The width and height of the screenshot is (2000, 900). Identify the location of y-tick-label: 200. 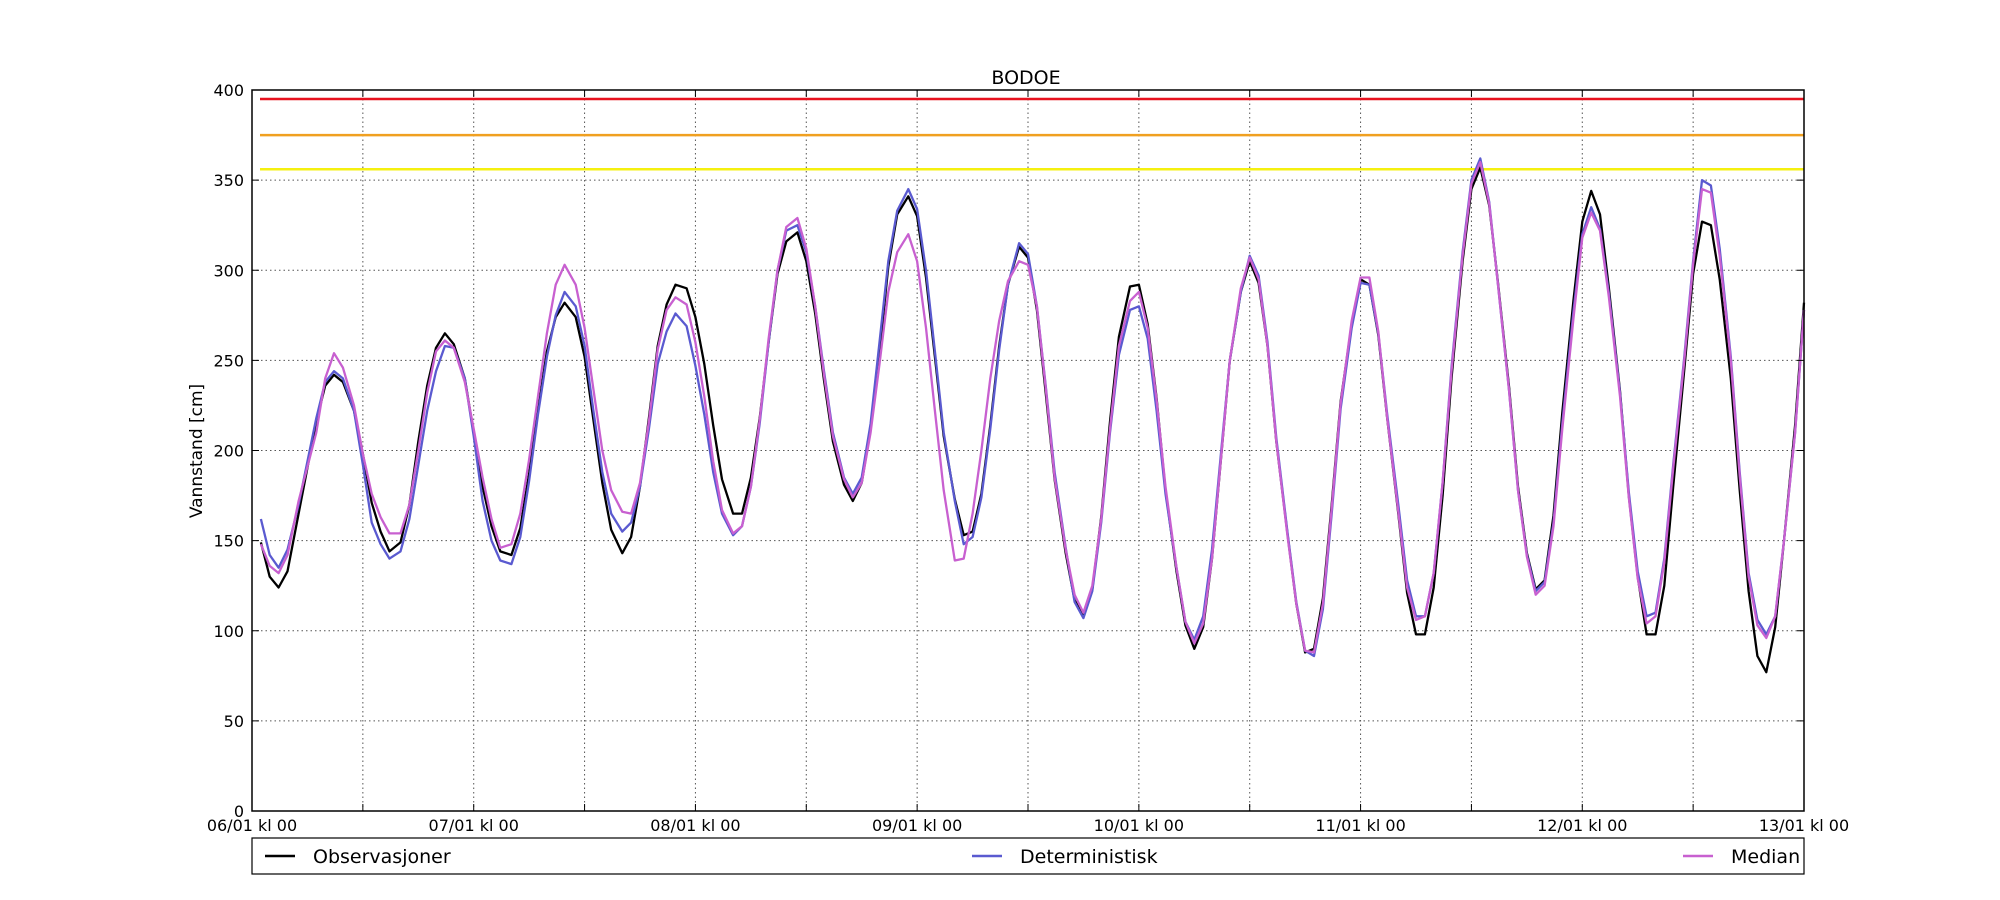
(228, 451).